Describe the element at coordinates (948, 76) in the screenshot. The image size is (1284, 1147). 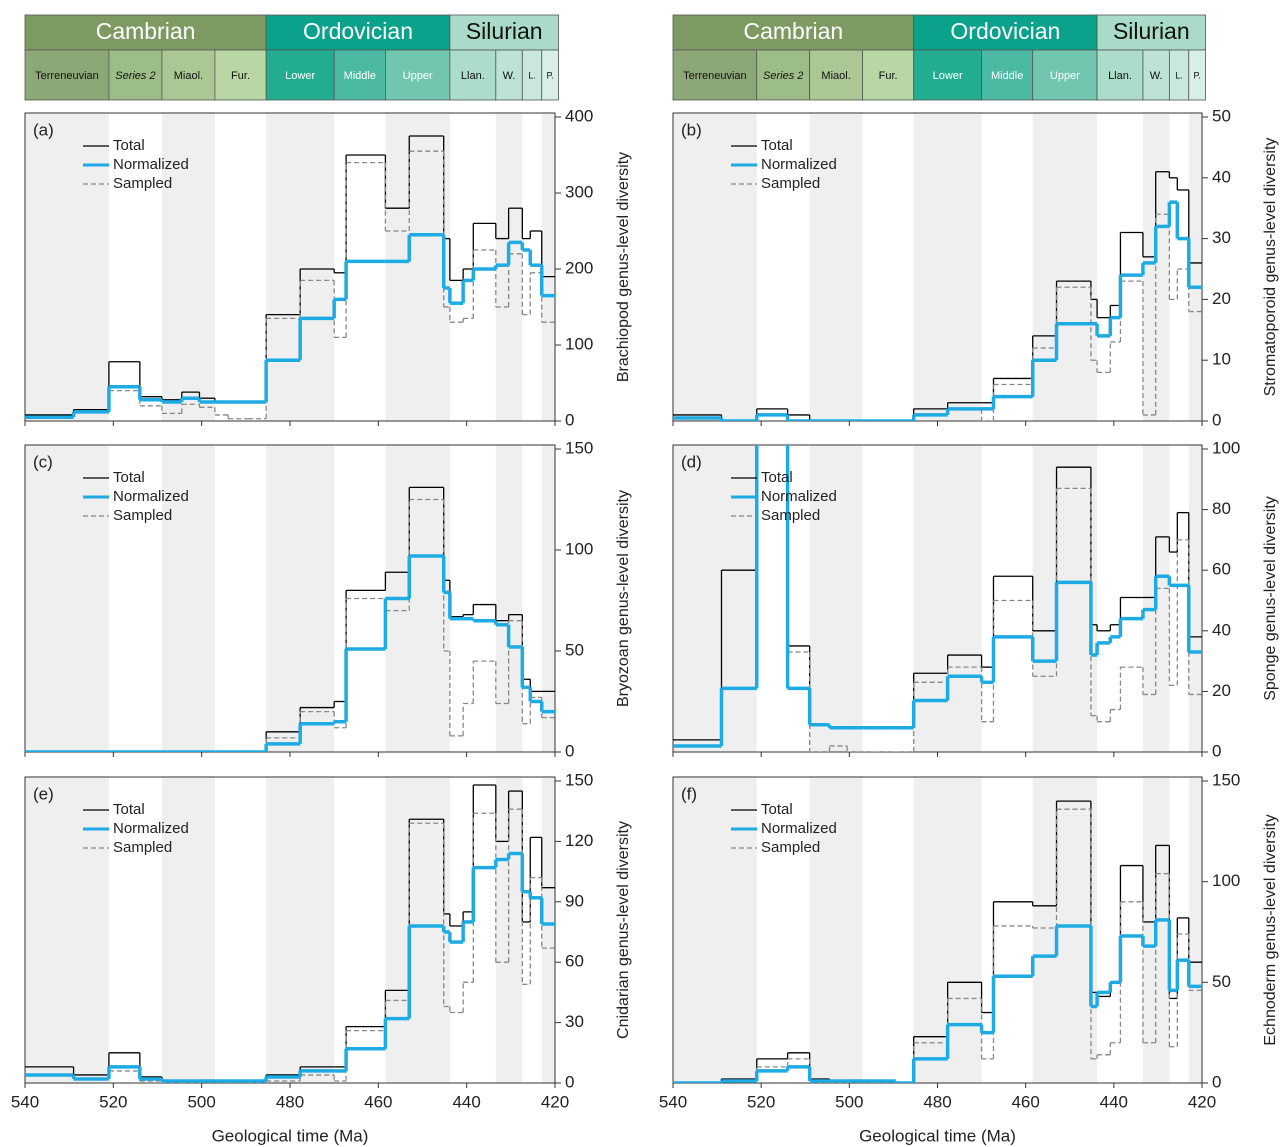
I see `epoch-label: Lower` at that location.